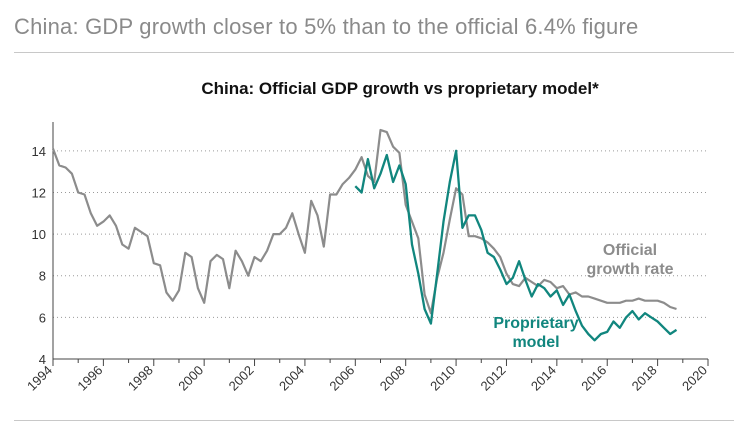 The width and height of the screenshot is (748, 434). I want to click on y-tick-label: 6, so click(42, 317).